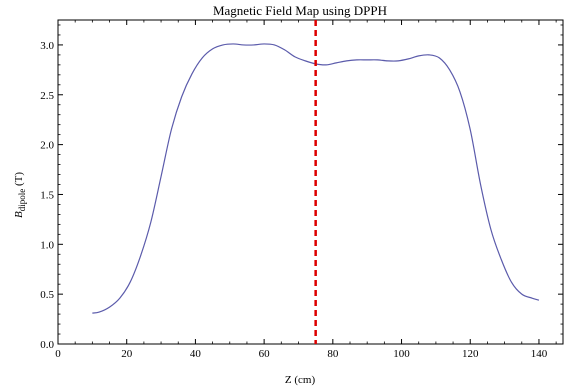 The width and height of the screenshot is (568, 386). What do you see at coordinates (47, 295) in the screenshot?
I see `y-tick-label: 0.5` at bounding box center [47, 295].